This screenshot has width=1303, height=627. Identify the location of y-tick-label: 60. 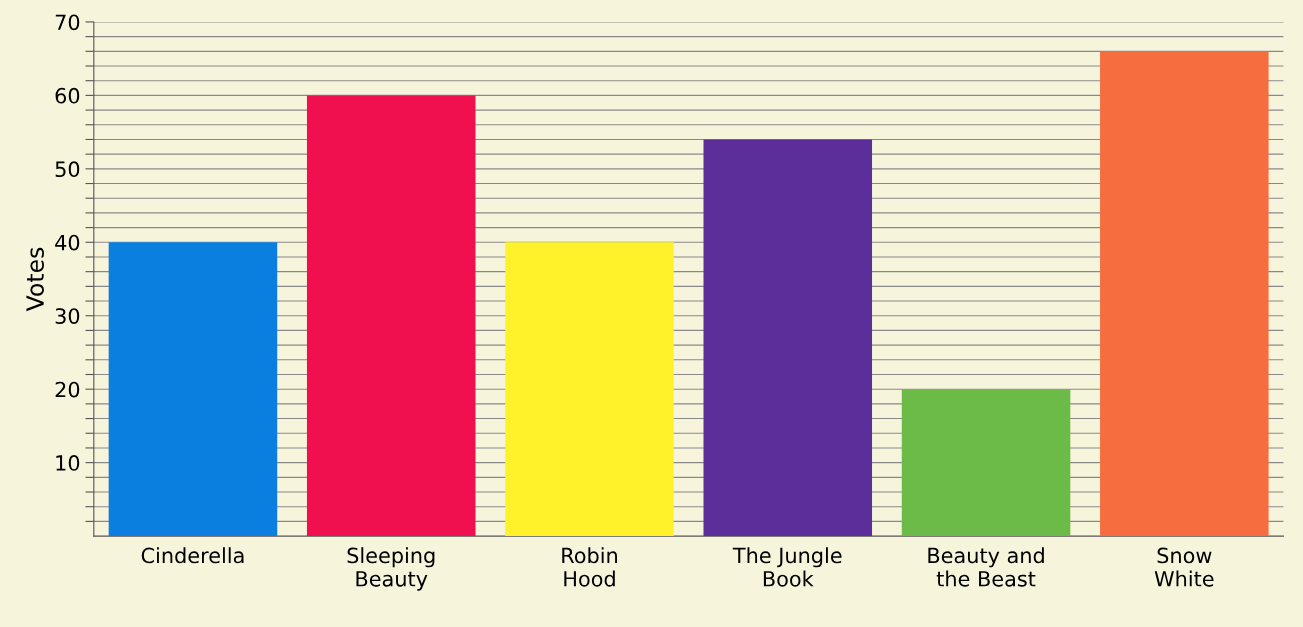
(67, 95).